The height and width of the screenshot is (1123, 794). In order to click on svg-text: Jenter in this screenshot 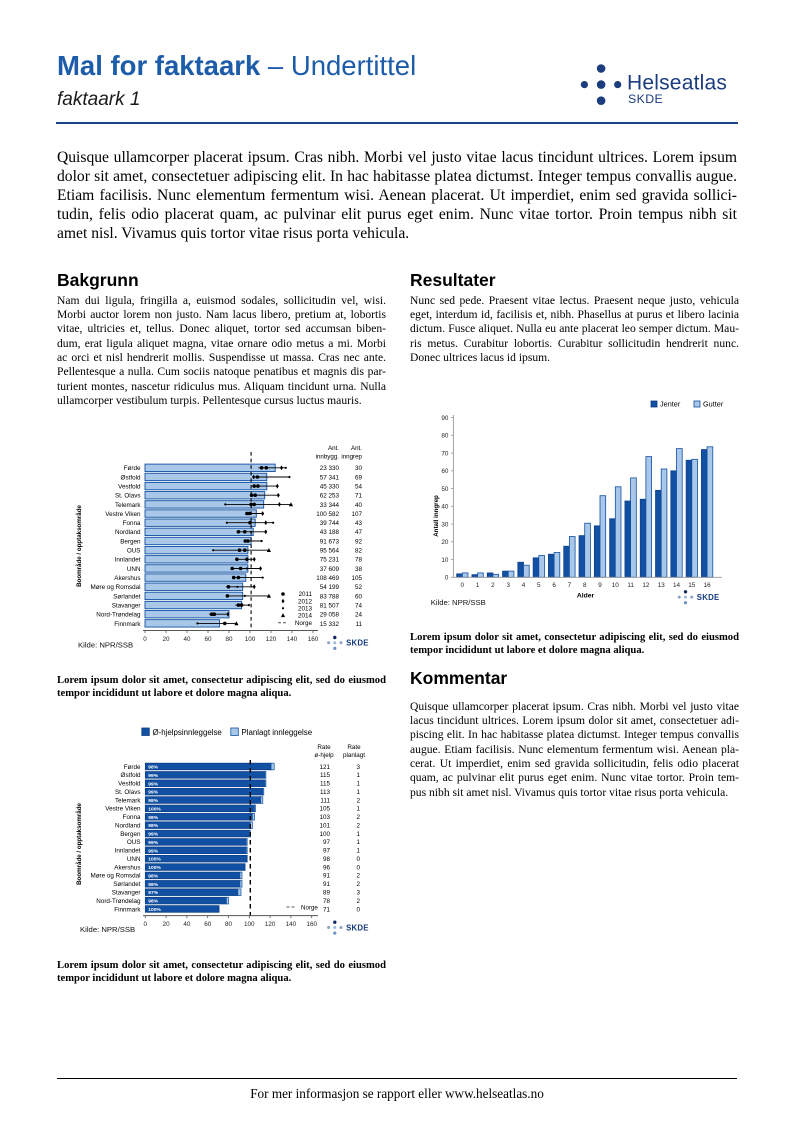, I will do `click(670, 404)`.